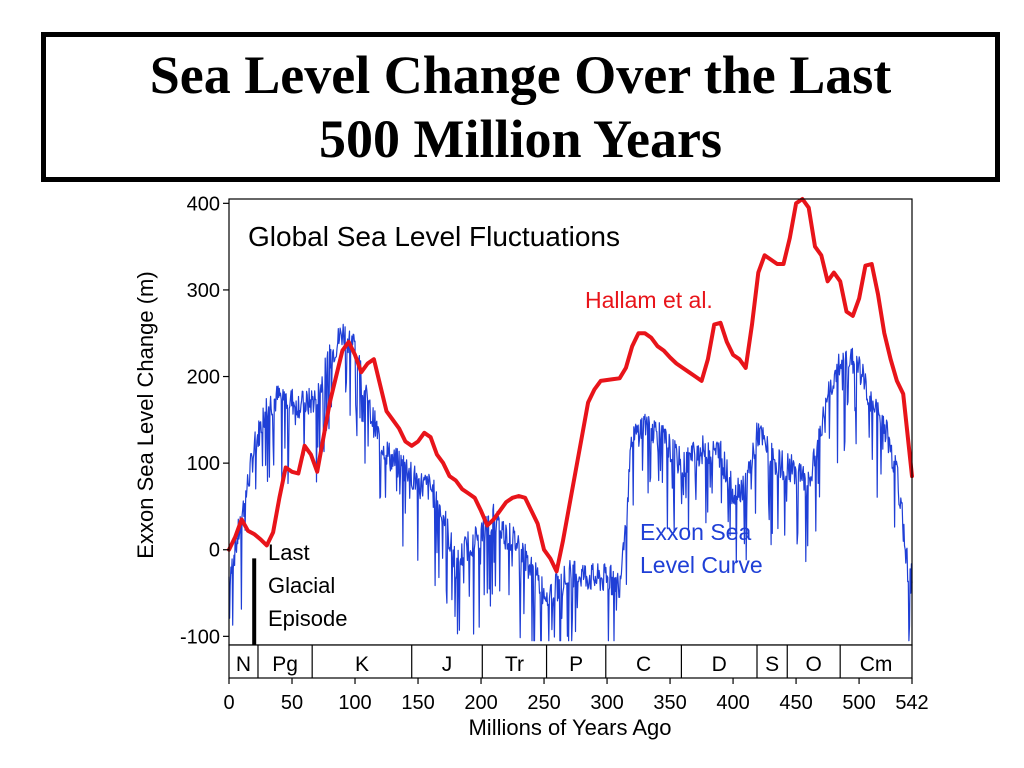  I want to click on y-tick-label-0: -100, so click(200, 637).